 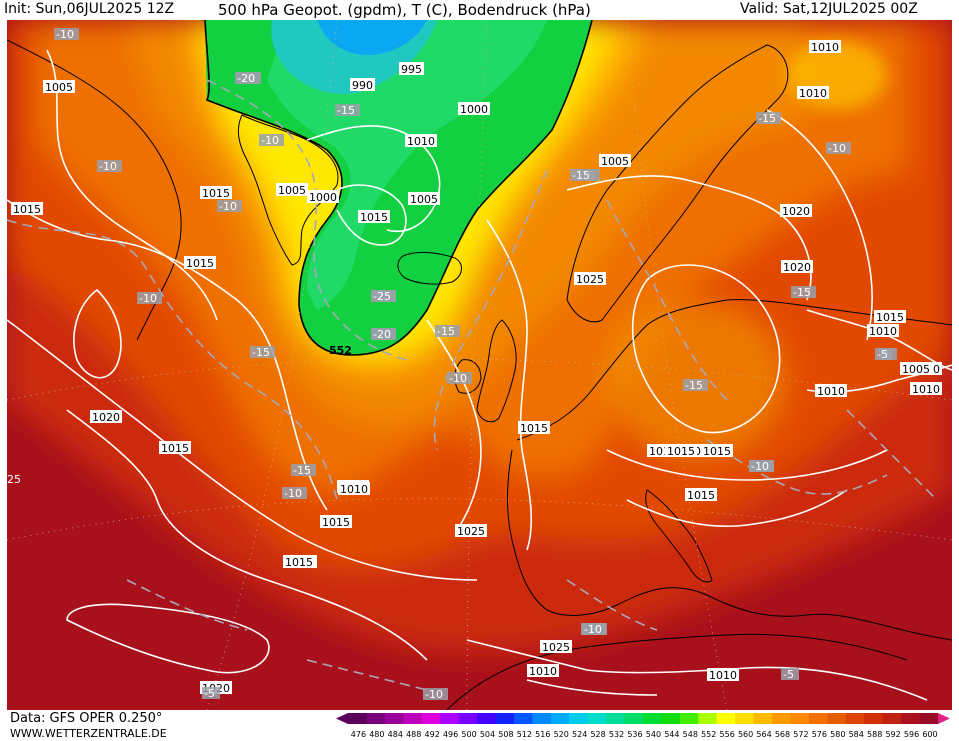 What do you see at coordinates (542, 734) in the screenshot?
I see `legend-tick-label: 516` at bounding box center [542, 734].